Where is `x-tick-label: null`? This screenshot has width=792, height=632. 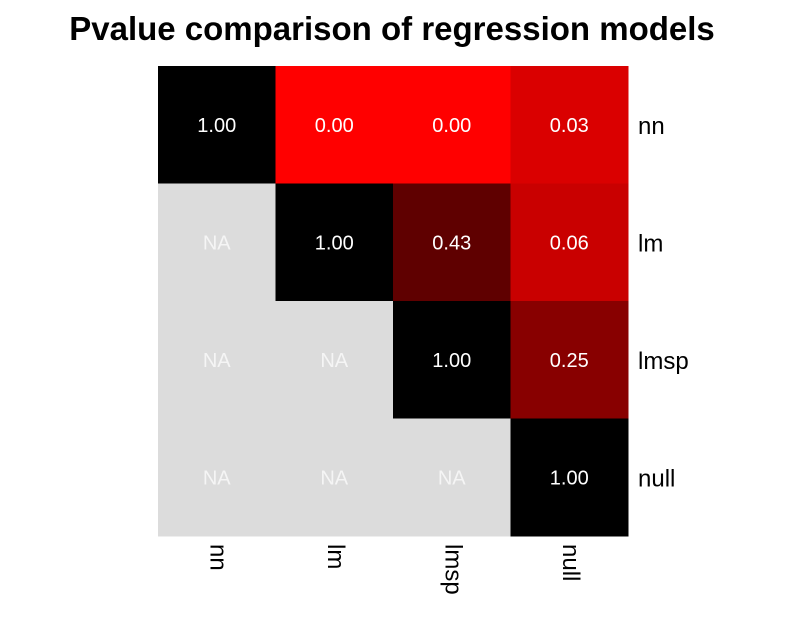 x-tick-label: null is located at coordinates (570, 562).